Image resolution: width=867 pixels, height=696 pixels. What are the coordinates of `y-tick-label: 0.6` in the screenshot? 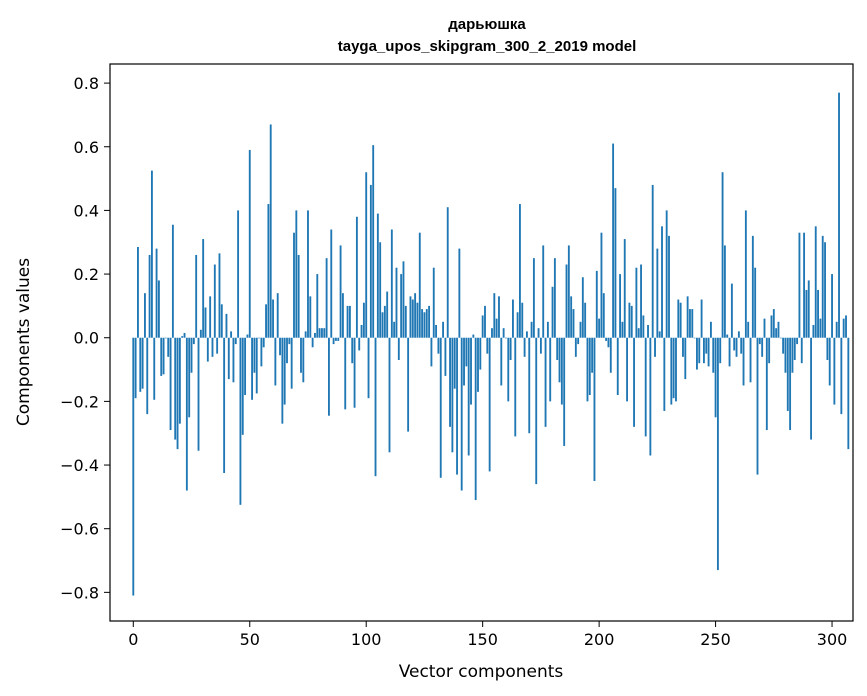 It's located at (86, 147).